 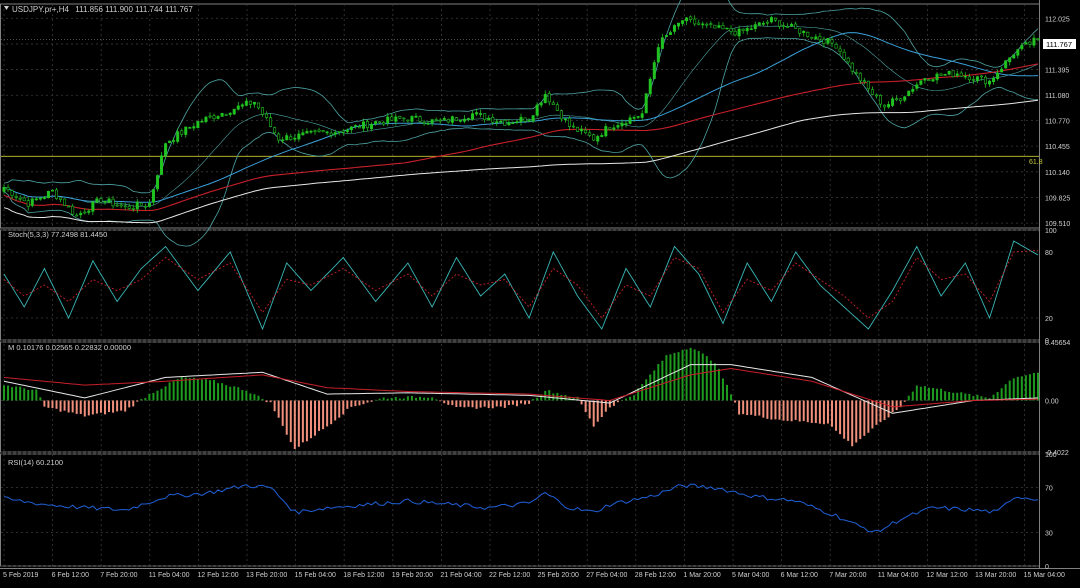 I want to click on dropdown-triangle-icon, so click(x=6, y=8).